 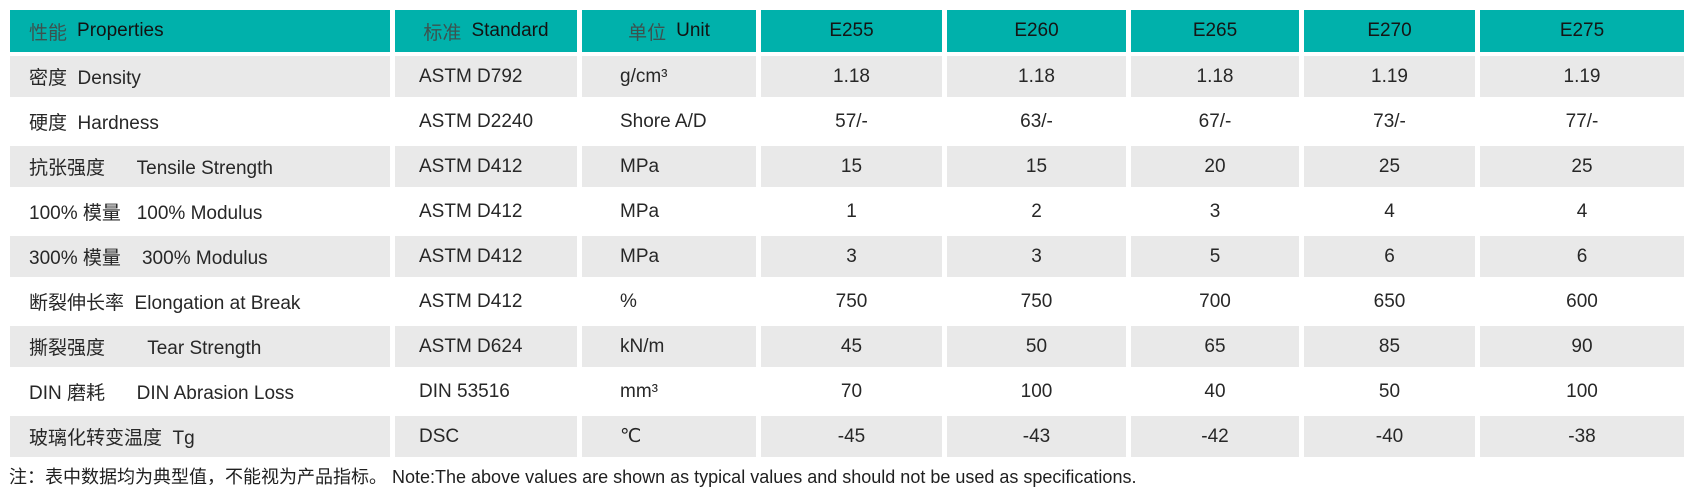 What do you see at coordinates (851, 121) in the screenshot?
I see `value-cell: 57/-` at bounding box center [851, 121].